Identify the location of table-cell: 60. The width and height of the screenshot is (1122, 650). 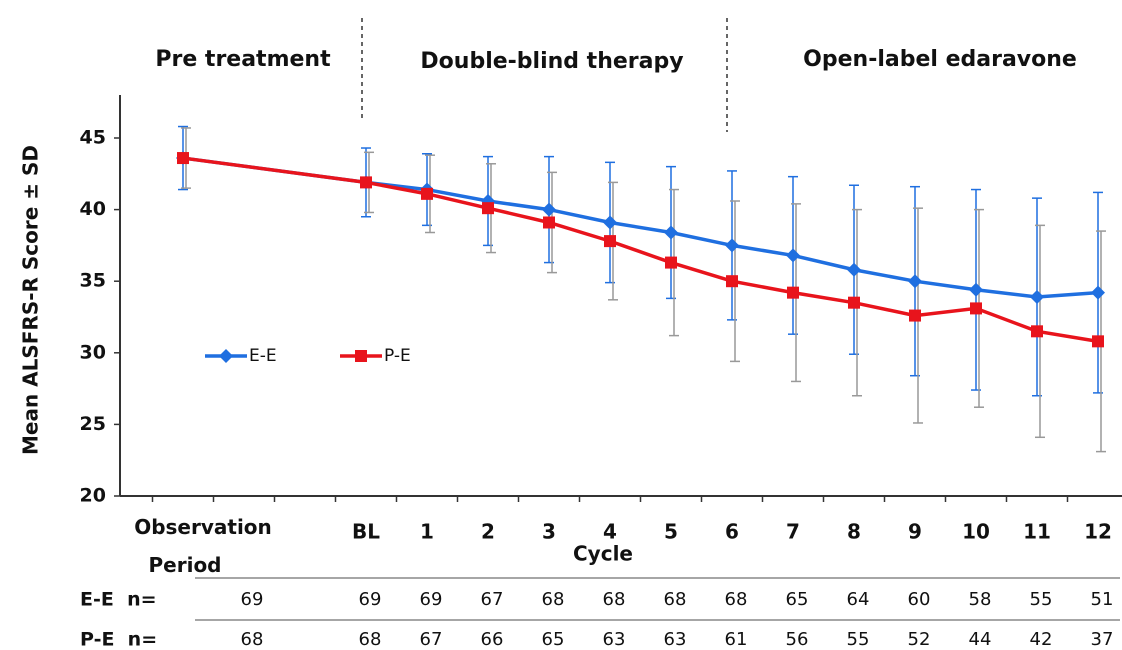
(919, 599).